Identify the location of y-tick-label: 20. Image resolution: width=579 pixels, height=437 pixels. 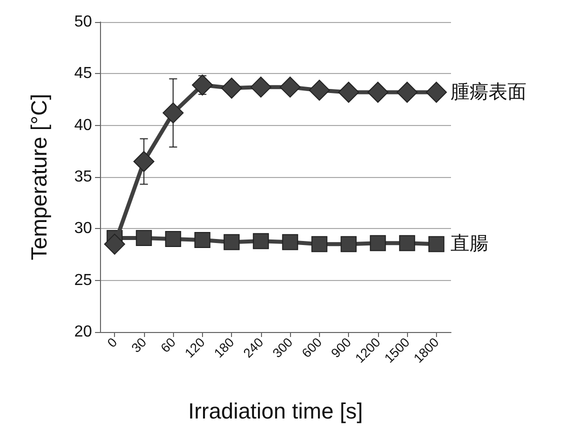
(83, 332).